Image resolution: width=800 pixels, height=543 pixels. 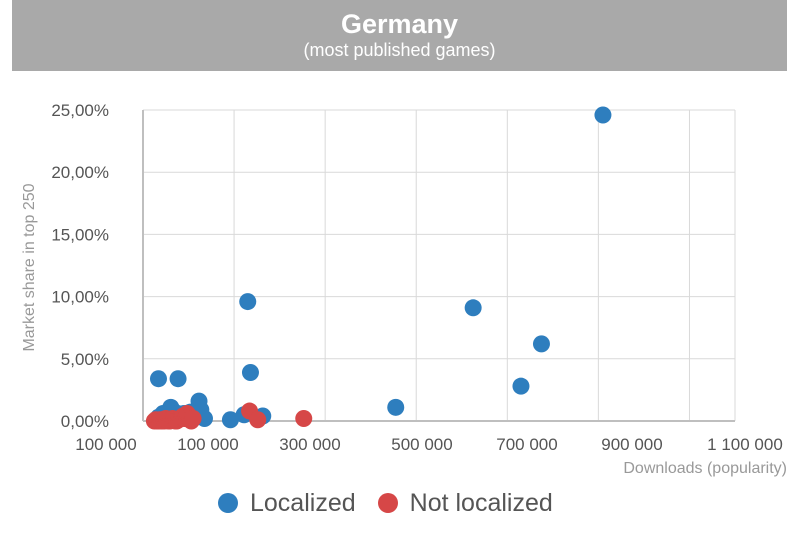 I want to click on legend-swatch-not-localized, so click(x=387, y=503).